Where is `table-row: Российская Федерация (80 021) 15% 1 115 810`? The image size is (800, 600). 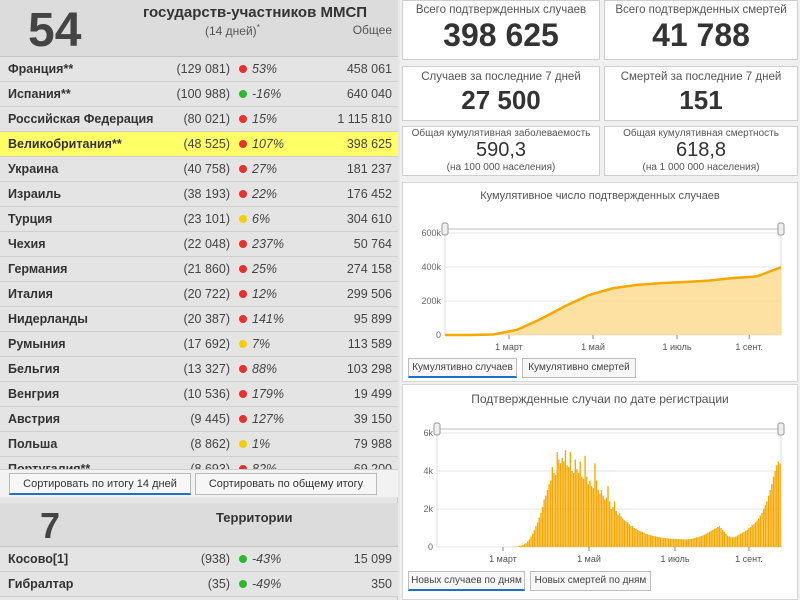 table-row: Российская Федерация (80 021) 15% 1 115 810 is located at coordinates (199, 119).